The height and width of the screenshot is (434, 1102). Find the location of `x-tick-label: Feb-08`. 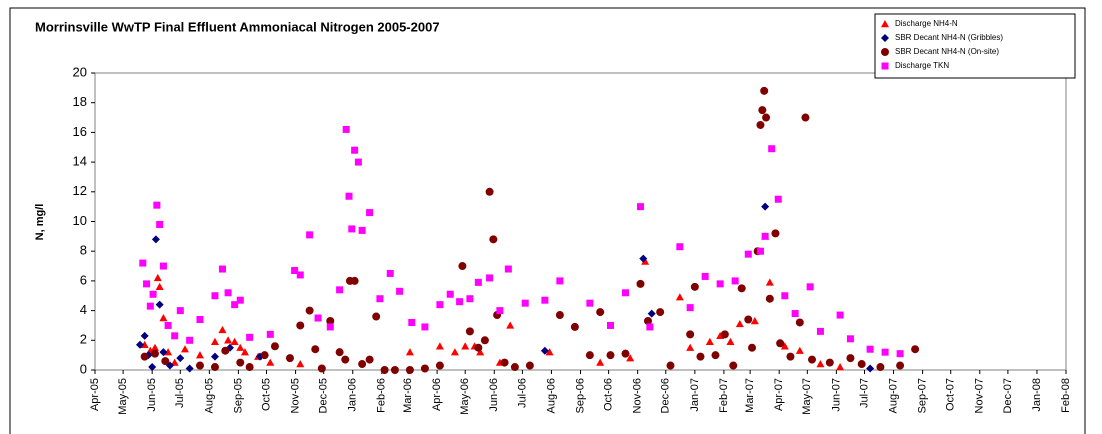

x-tick-label: Feb-08 is located at coordinates (1066, 395).